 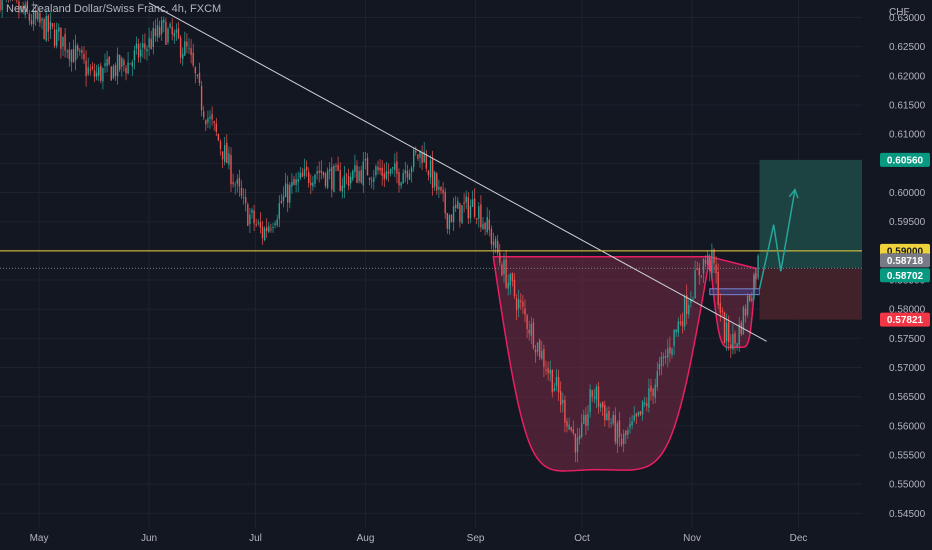 I want to click on y-tick-label: 0.59500, so click(x=907, y=222).